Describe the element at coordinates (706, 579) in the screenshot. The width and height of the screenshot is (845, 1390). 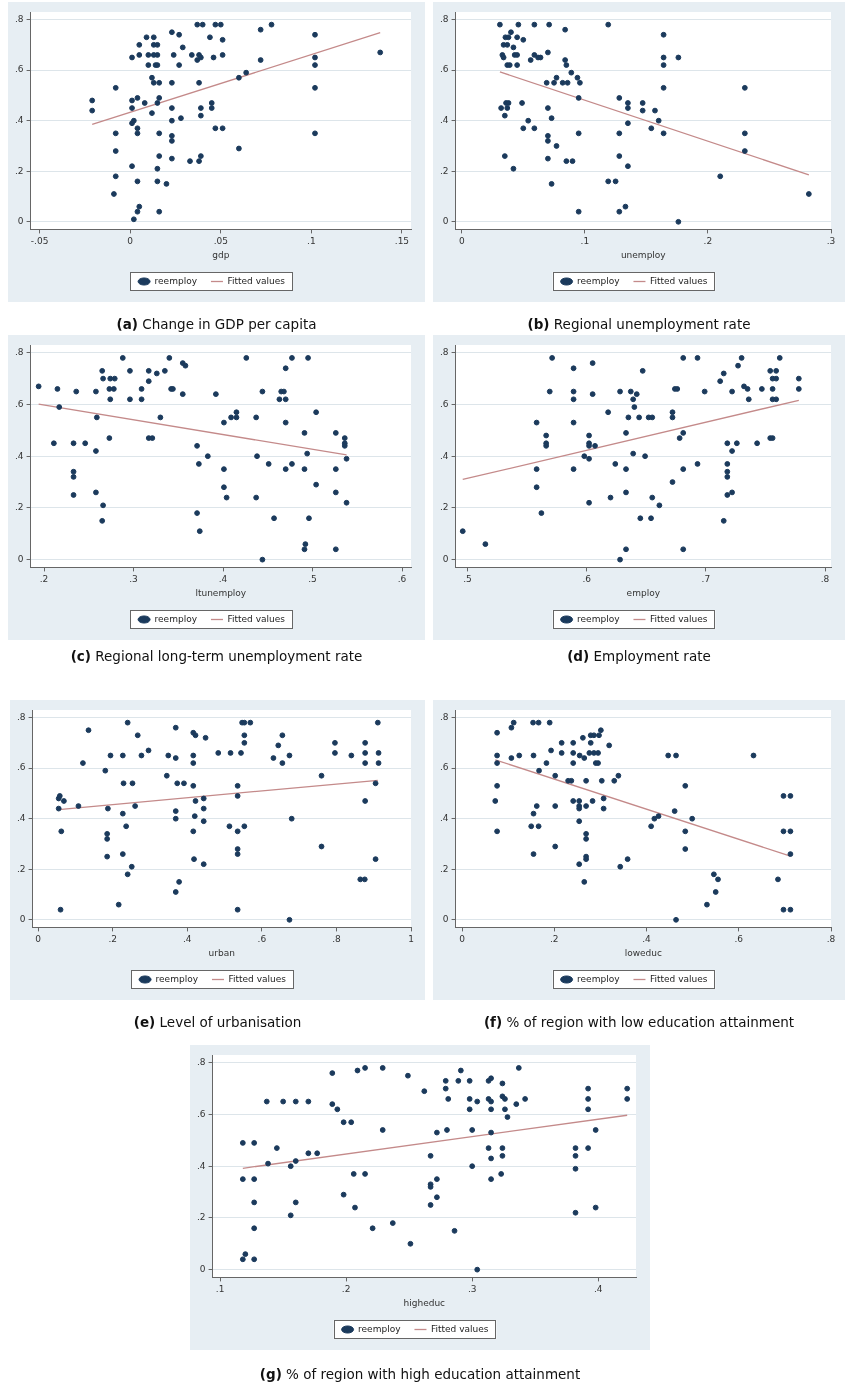
I see `x-tick-label: .7` at that location.